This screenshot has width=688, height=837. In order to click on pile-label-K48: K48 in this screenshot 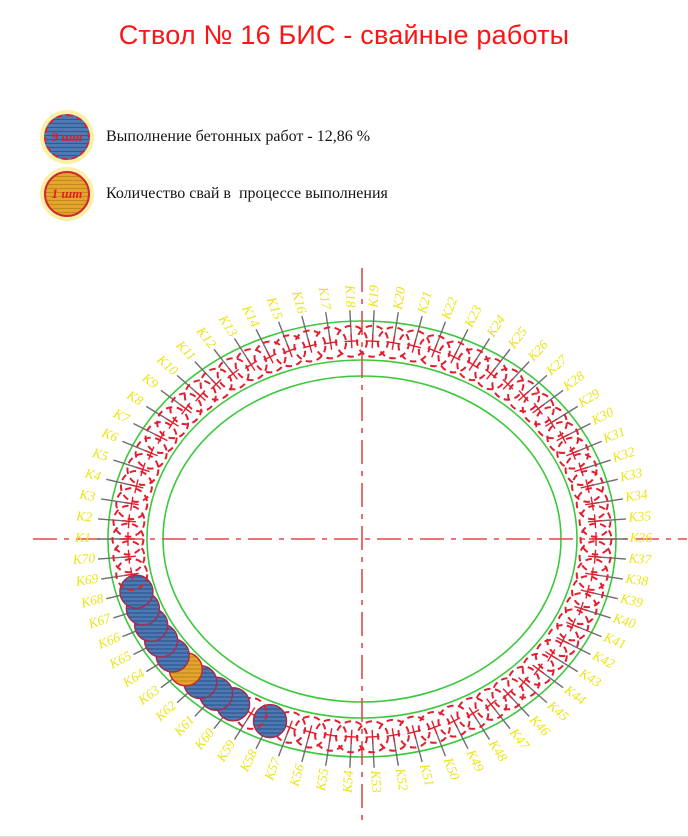, I will do `click(497, 750)`.